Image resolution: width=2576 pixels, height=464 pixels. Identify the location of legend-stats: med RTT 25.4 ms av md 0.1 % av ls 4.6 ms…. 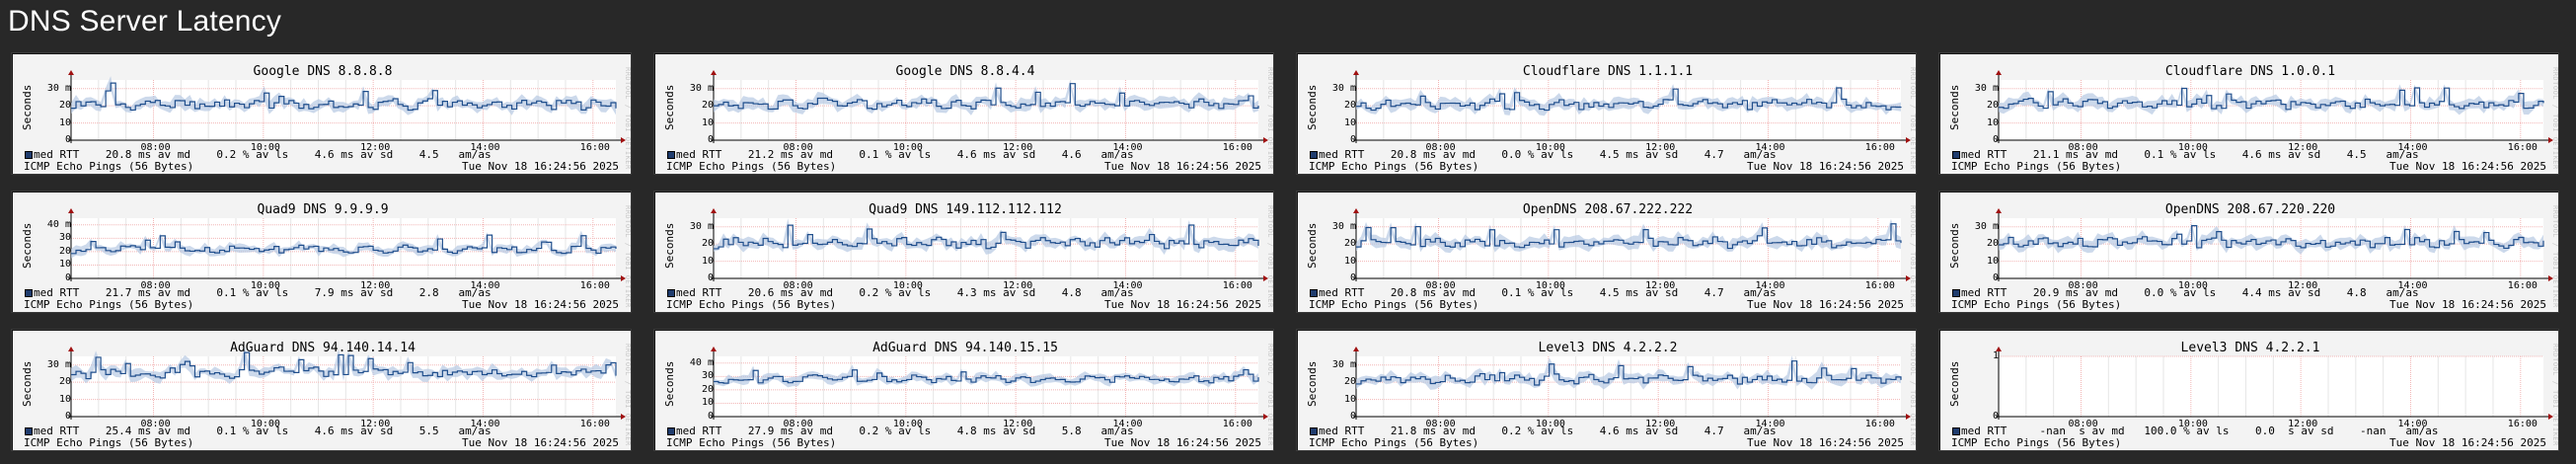
(263, 431).